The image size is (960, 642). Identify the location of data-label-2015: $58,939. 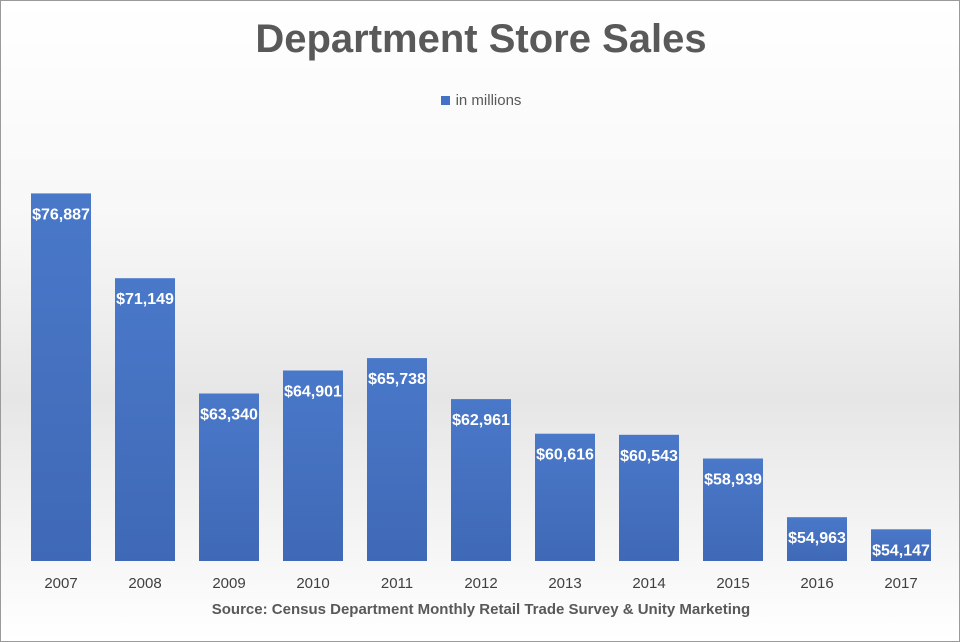
(733, 480).